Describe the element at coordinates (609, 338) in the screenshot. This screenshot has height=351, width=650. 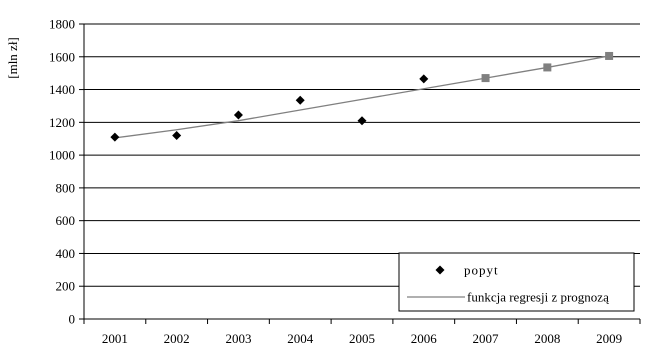
I see `x-tick-label: 2009` at that location.